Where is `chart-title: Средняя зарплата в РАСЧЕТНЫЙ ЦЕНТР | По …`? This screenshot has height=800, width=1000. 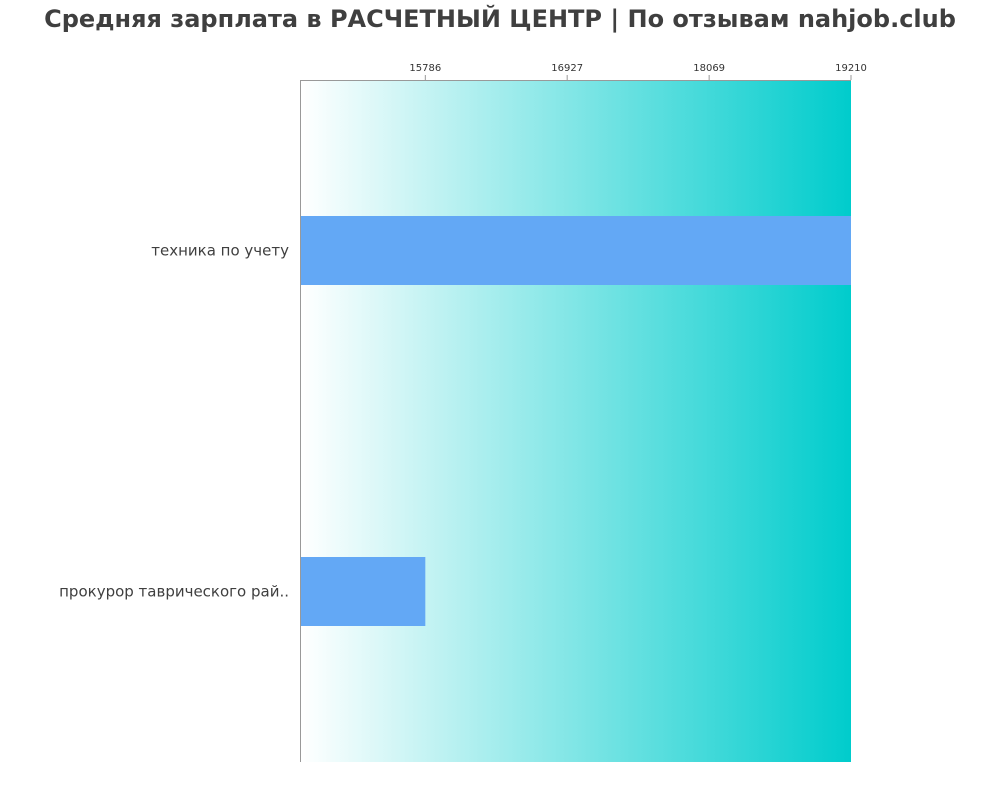 chart-title: Средняя зарплата в РАСЧЕТНЫЙ ЦЕНТР | По … is located at coordinates (500, 18).